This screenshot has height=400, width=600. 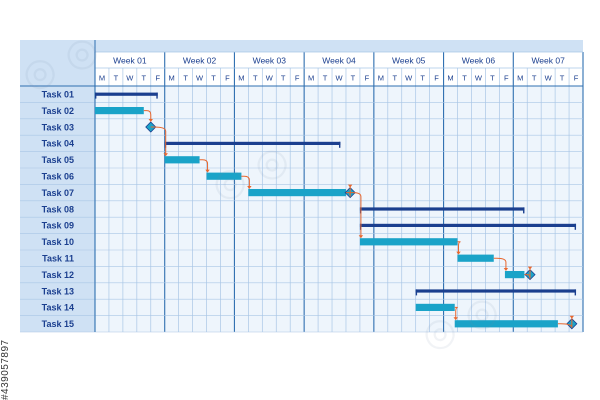 What do you see at coordinates (58, 324) in the screenshot?
I see `task-label: Task 15` at bounding box center [58, 324].